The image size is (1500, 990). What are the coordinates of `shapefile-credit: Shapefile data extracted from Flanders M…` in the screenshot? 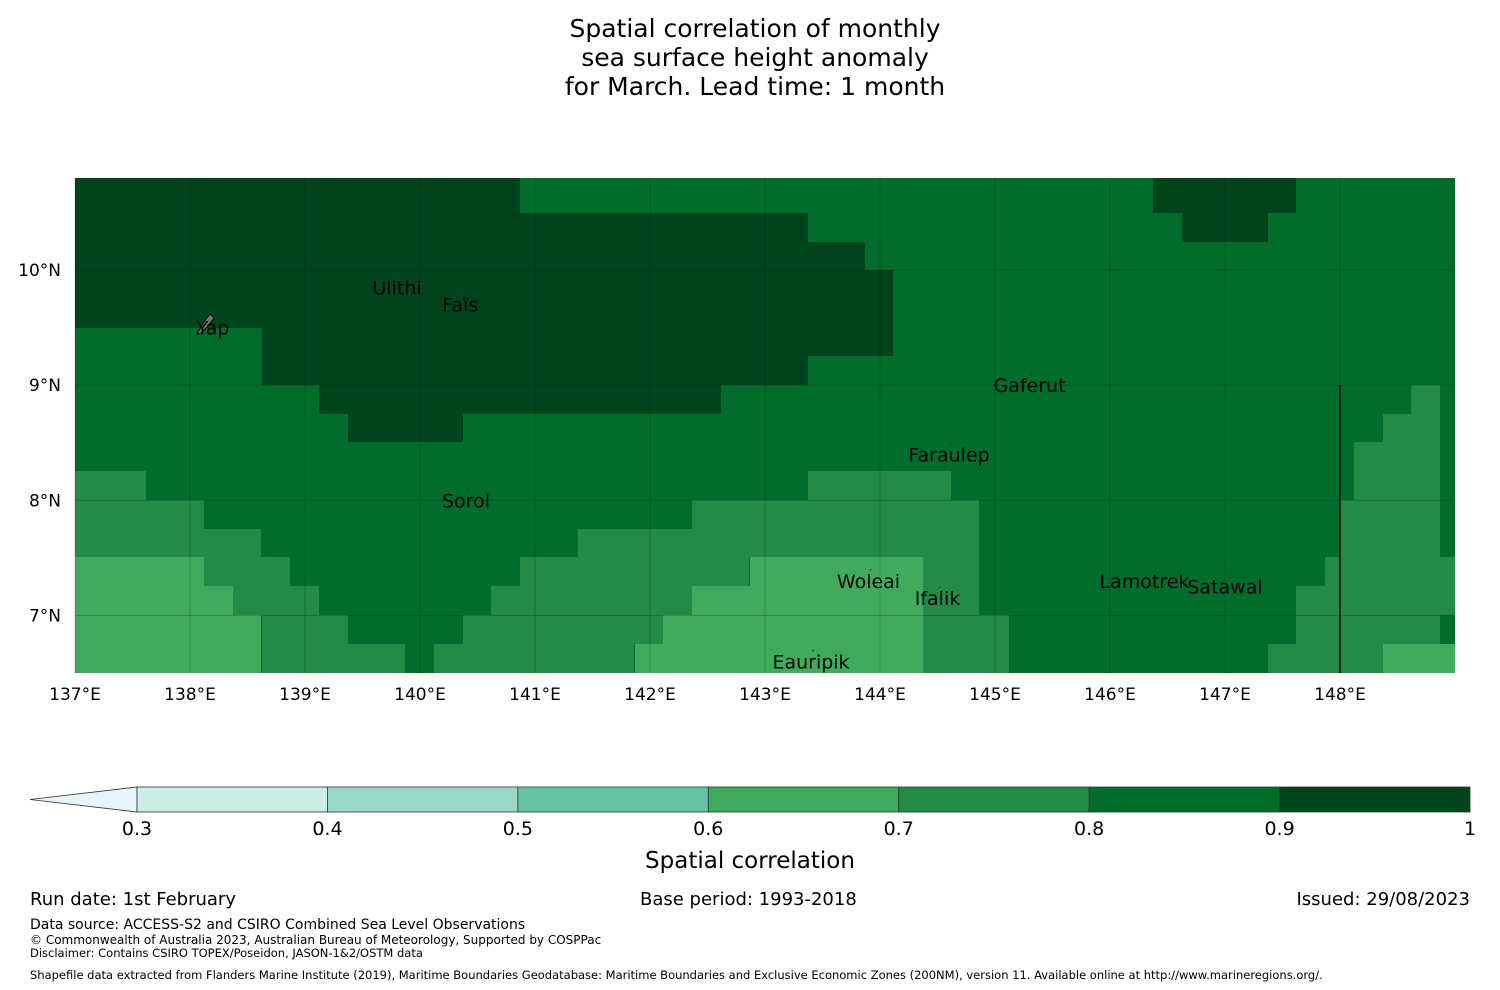 It's located at (676, 975).